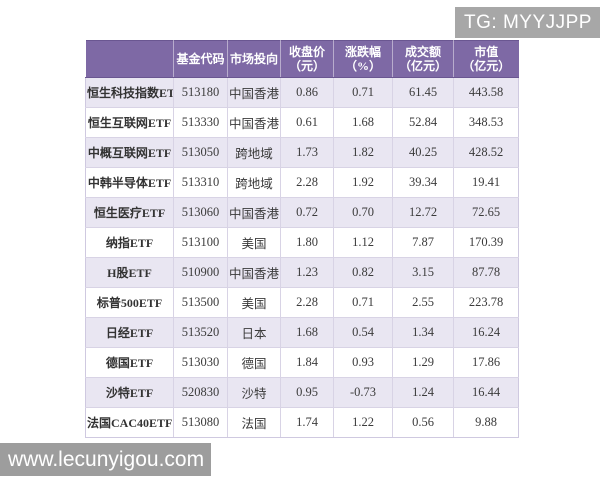 This screenshot has height=480, width=600. I want to click on watermark: www.lecunyigou.com, so click(105, 459).